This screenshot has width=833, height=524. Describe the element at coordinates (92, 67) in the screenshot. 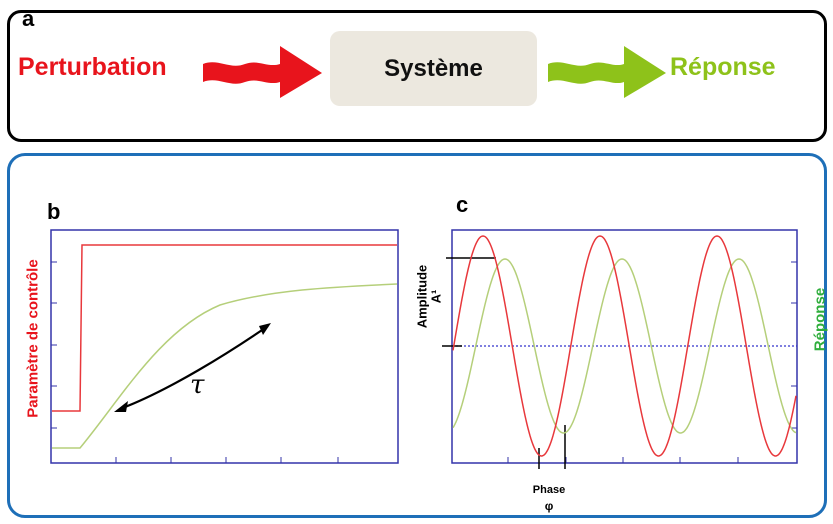

I see `perturbation-label: Perturbation` at that location.